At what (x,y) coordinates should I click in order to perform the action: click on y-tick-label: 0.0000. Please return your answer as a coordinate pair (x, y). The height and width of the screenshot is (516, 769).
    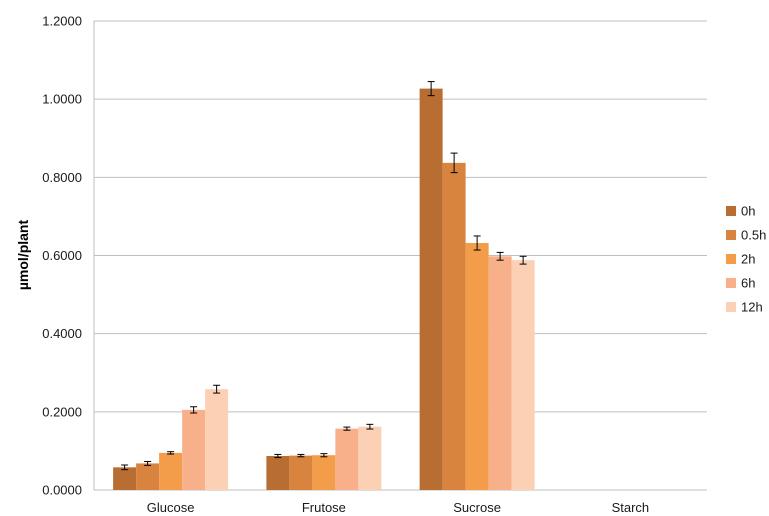
    Looking at the image, I should click on (62, 490).